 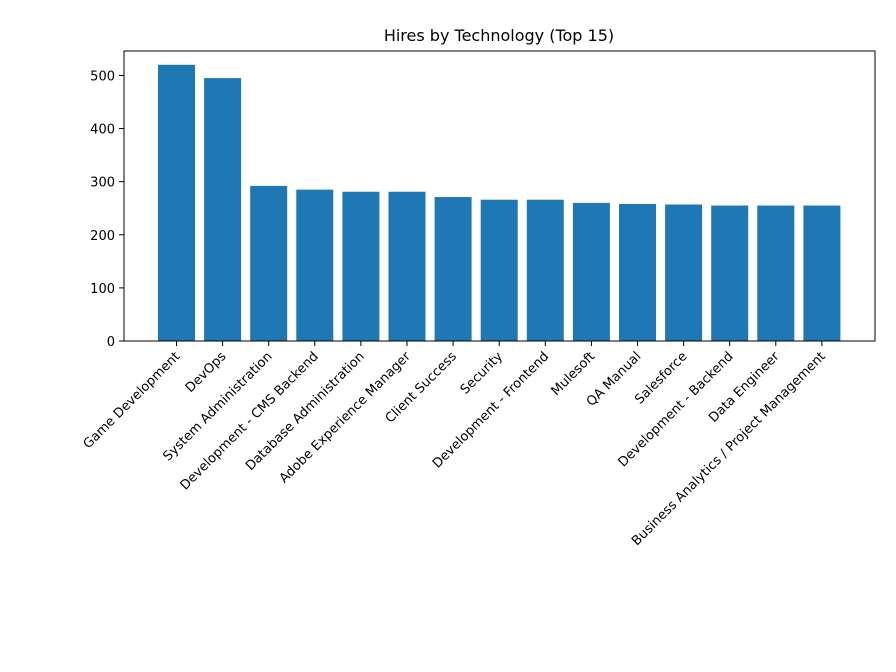 I want to click on x-tick-label: DevOps, so click(x=206, y=372).